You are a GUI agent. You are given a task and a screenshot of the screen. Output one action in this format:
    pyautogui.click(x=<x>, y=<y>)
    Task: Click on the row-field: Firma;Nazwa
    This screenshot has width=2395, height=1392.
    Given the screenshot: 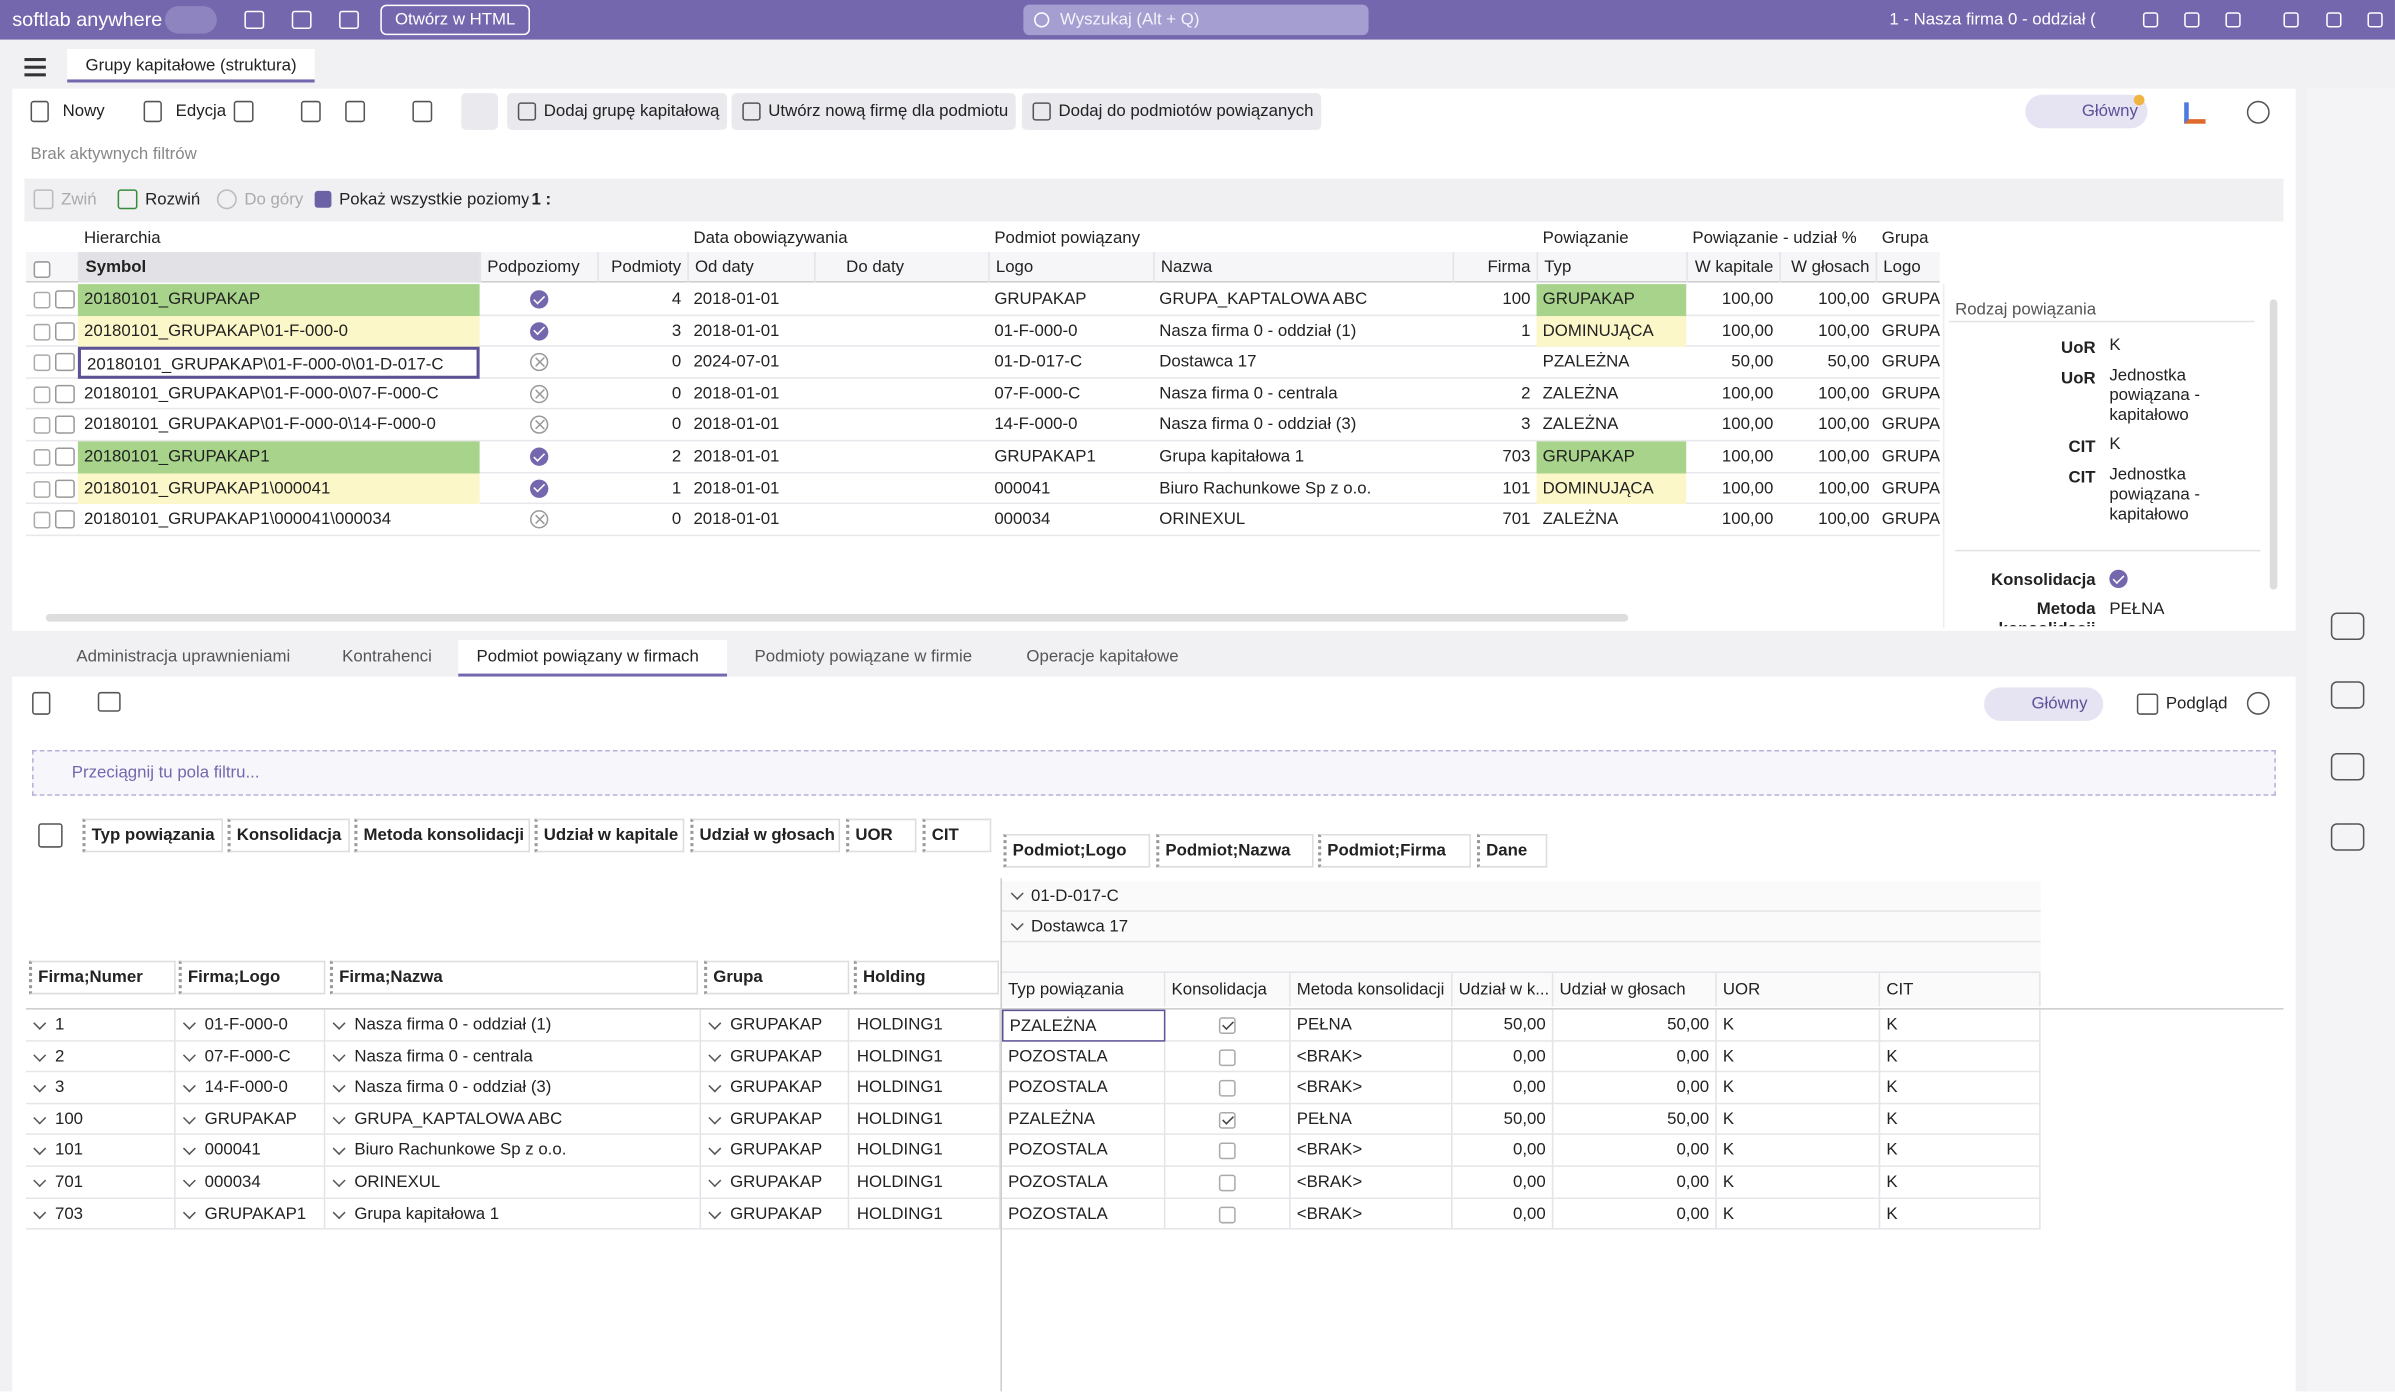 What is the action you would take?
    pyautogui.click(x=514, y=977)
    